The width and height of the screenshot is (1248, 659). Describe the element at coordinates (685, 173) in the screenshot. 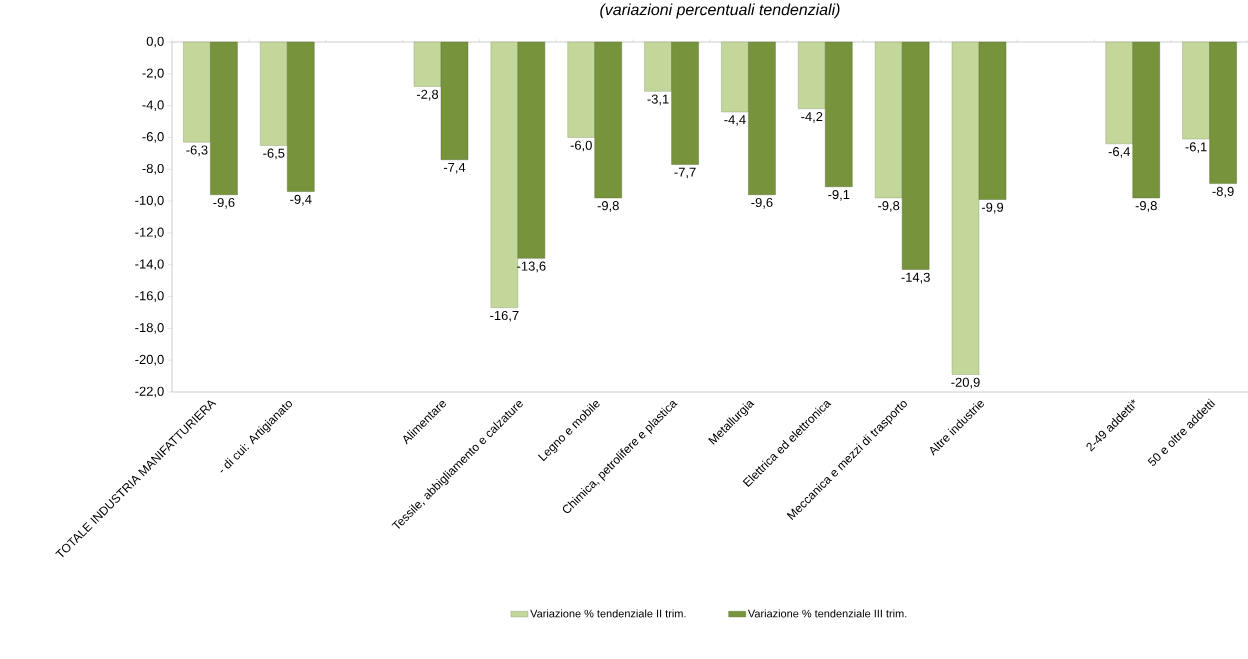

I see `data-label: -7,7` at that location.